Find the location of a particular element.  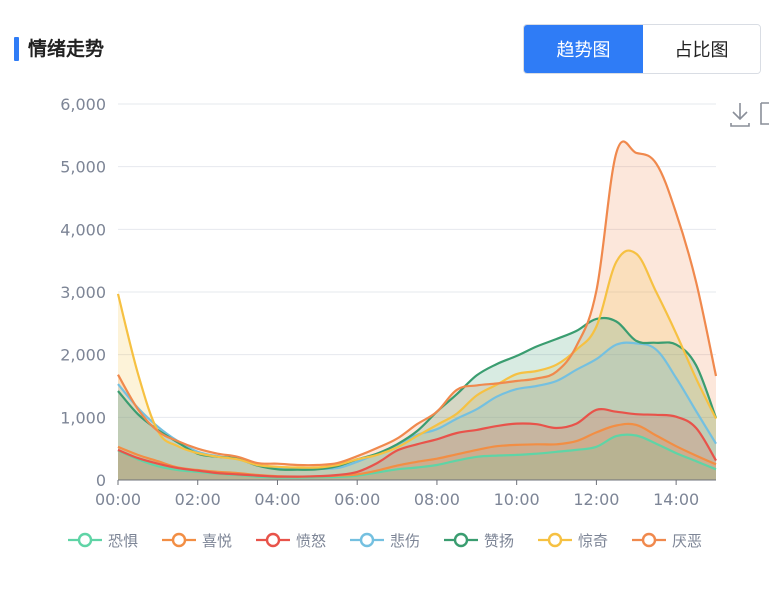

y-tick-label: 1,000 is located at coordinates (83, 417).